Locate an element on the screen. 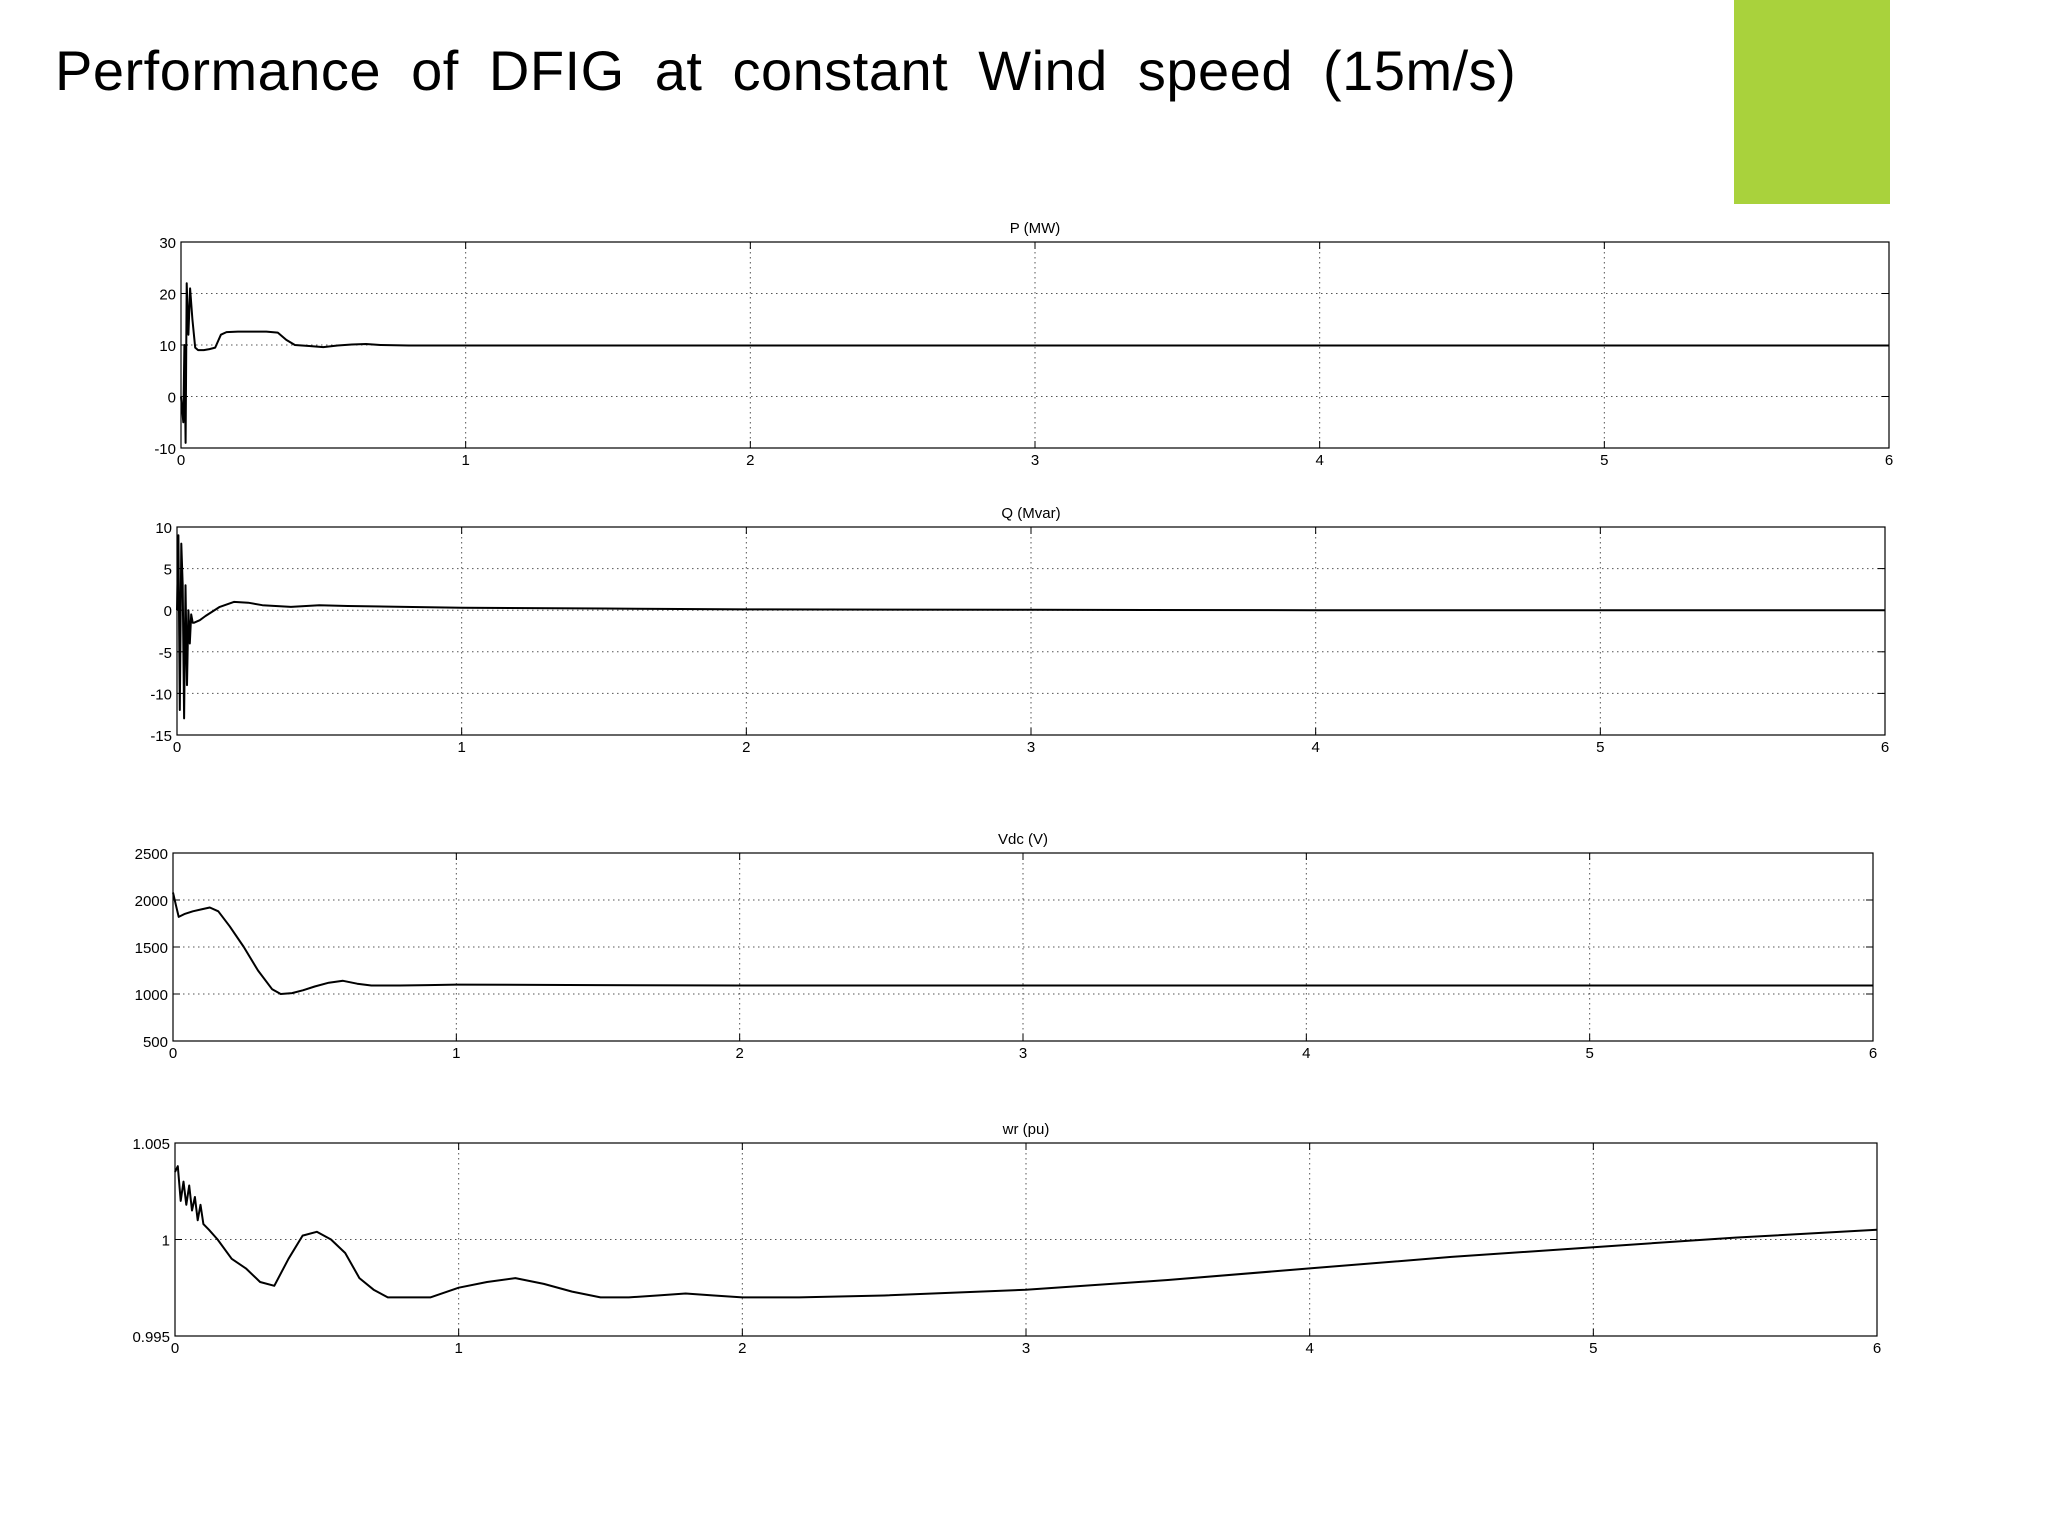  y-tick-label: 1 is located at coordinates (166, 1241).